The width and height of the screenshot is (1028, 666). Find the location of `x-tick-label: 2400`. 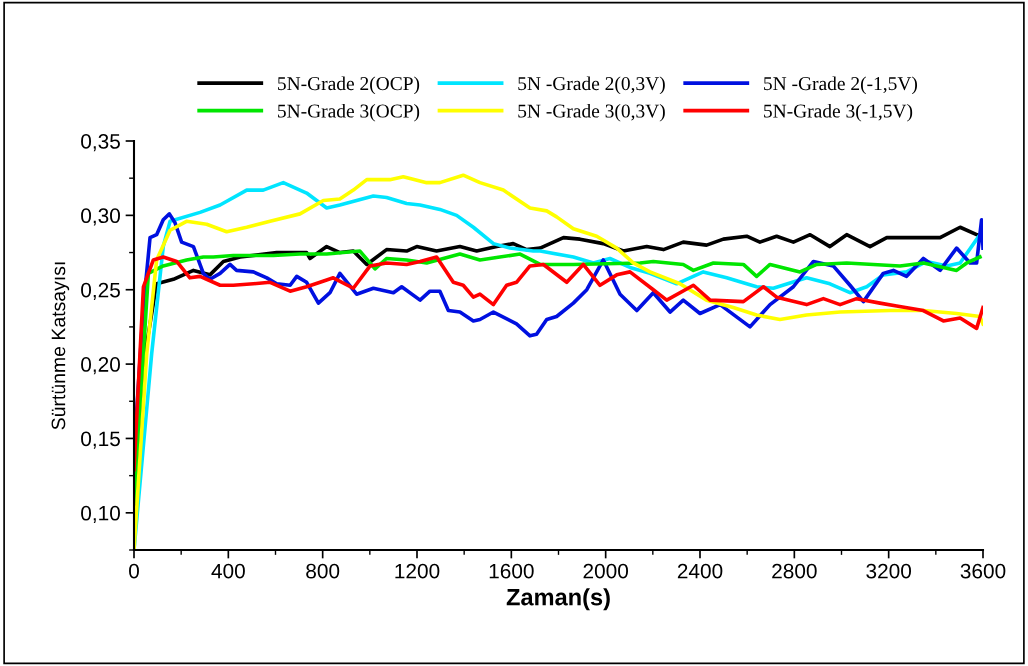

x-tick-label: 2400 is located at coordinates (700, 571).